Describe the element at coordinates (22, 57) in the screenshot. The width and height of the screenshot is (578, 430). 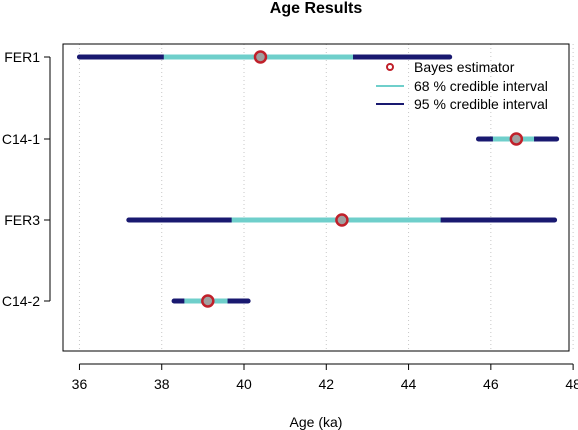
I see `y-tick-label-FER1: FER1` at that location.